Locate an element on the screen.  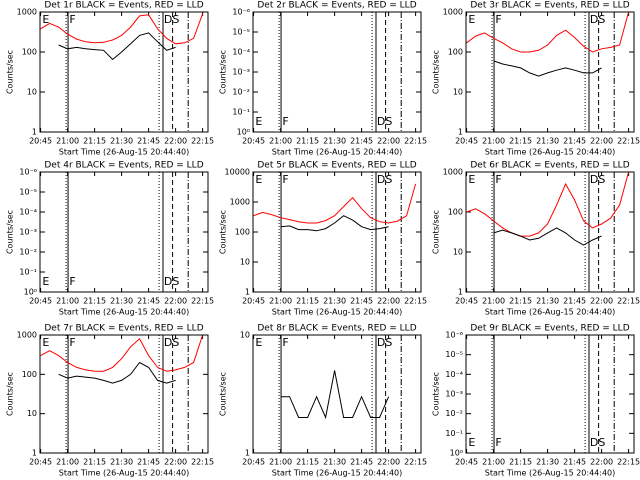
y-tick-label: 10⁻³ is located at coordinates (454, 394).